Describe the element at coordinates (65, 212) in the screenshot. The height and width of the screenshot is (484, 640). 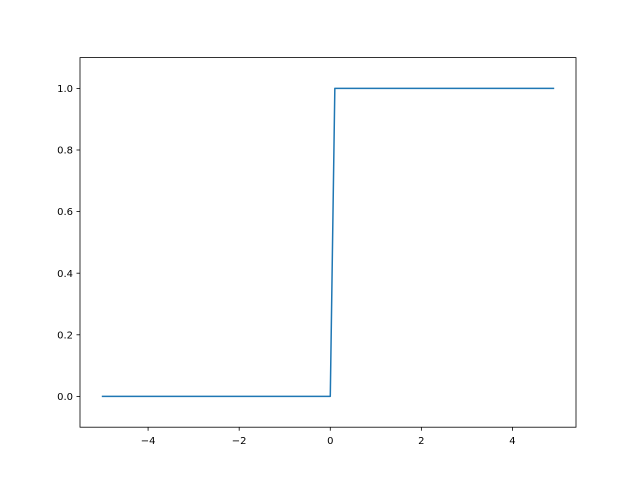
I see `y-tick-label: 0.6` at that location.